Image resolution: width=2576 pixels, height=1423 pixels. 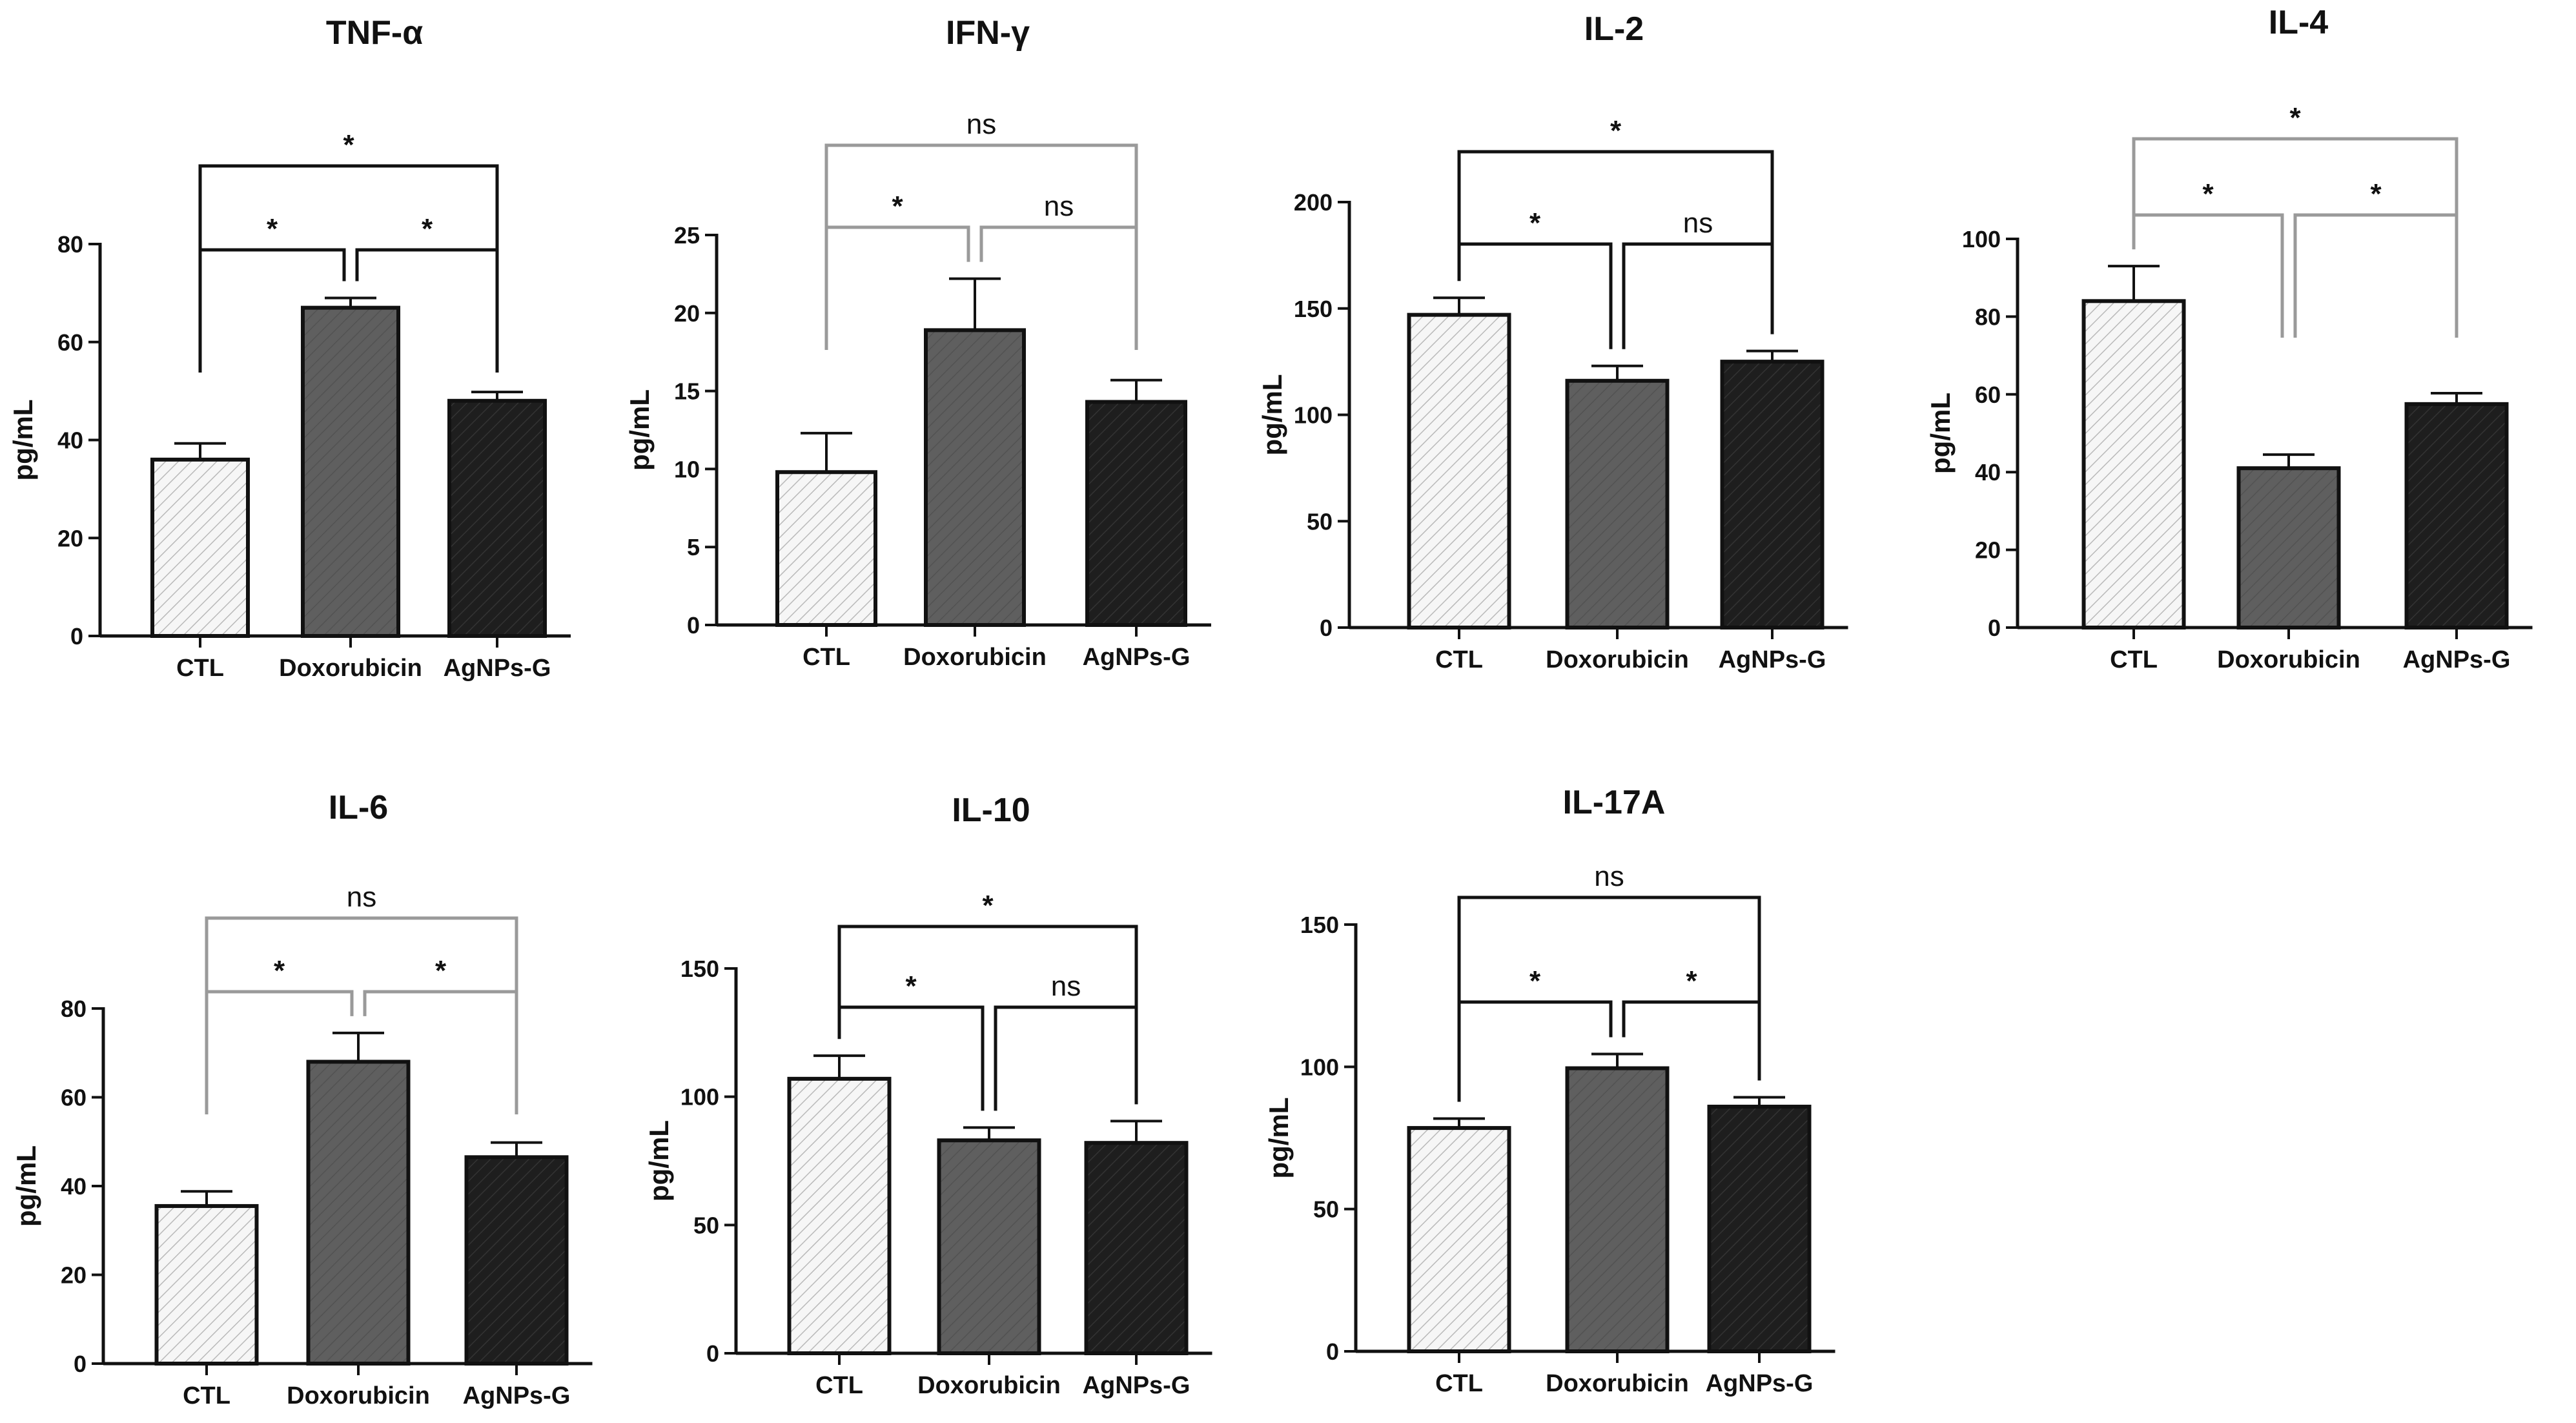 What do you see at coordinates (991, 810) in the screenshot?
I see `chart-title: IL-10` at bounding box center [991, 810].